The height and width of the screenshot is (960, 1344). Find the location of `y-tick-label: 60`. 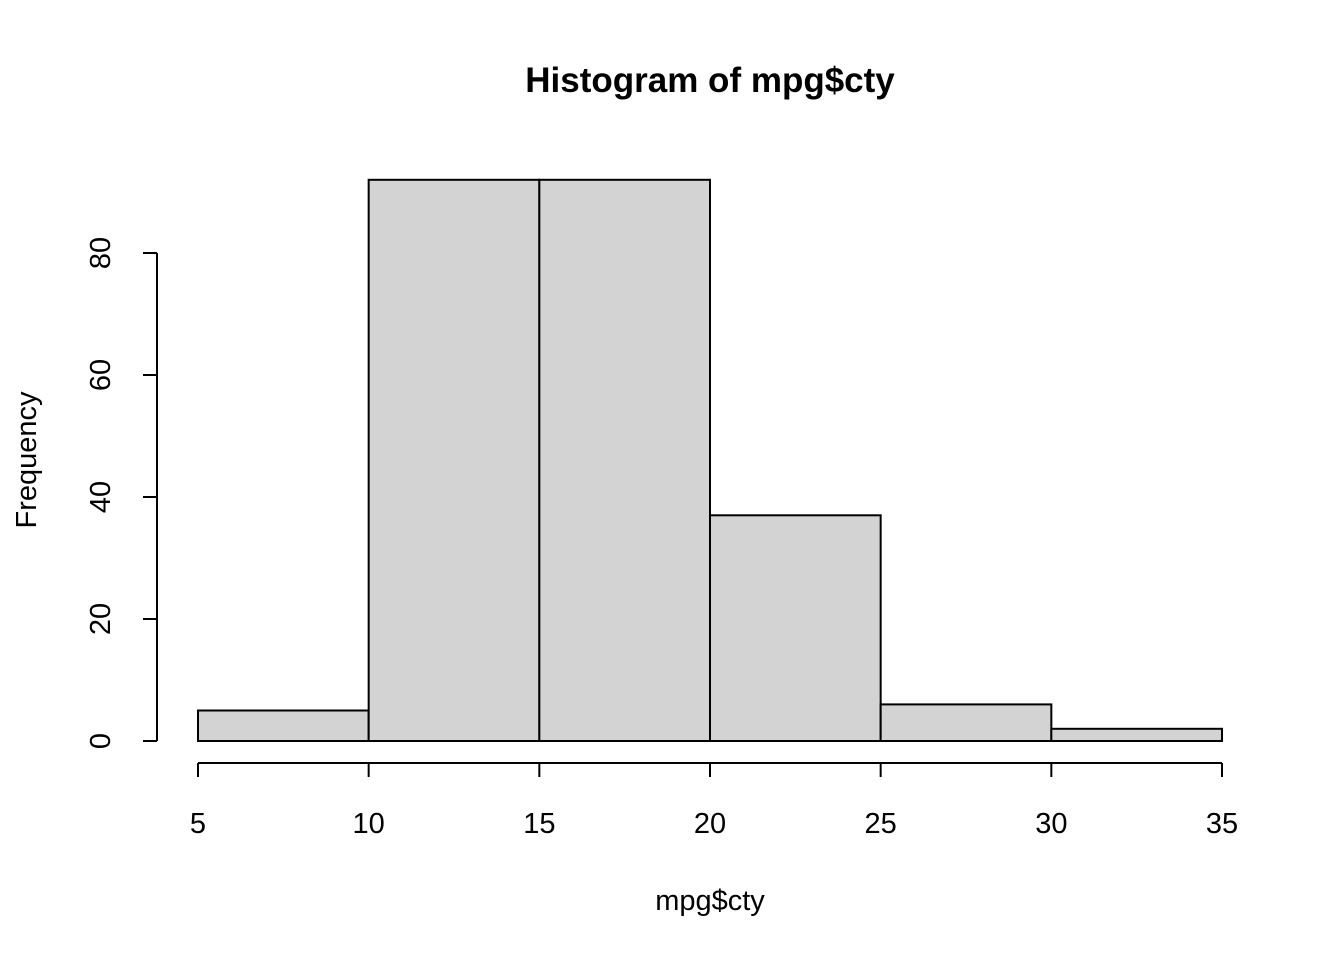

y-tick-label: 60 is located at coordinates (101, 375).